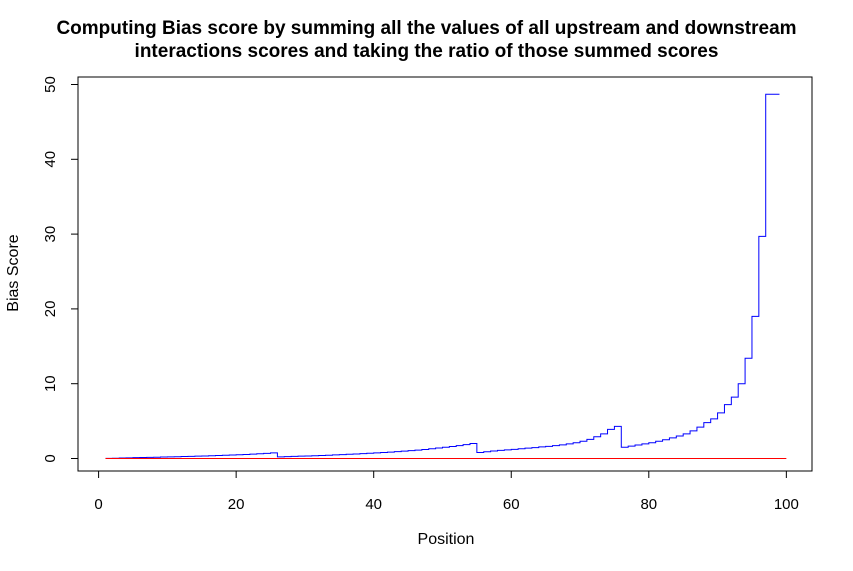  I want to click on y-tick-label: 20, so click(50, 309).